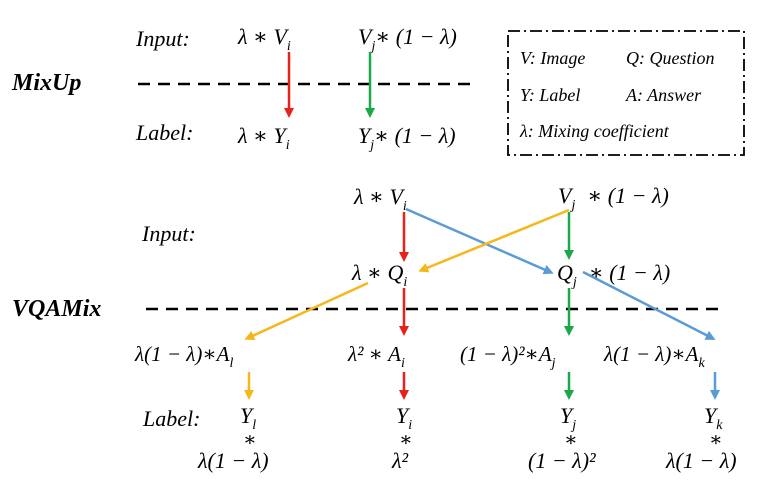 Image resolution: width=763 pixels, height=488 pixels. Describe the element at coordinates (248, 418) in the screenshot. I see `vqamix-y-l: Yl` at that location.